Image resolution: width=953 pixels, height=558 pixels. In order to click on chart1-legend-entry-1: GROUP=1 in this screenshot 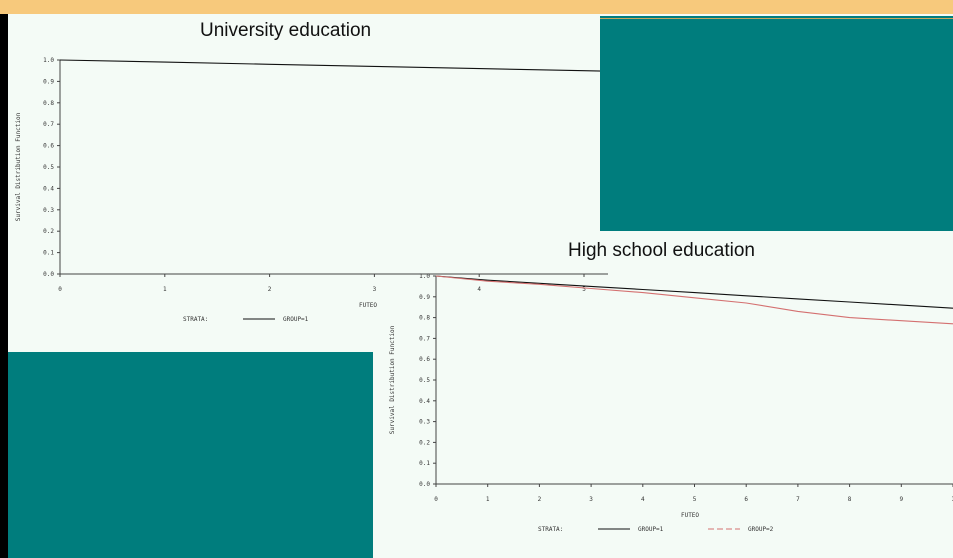, I will do `click(296, 319)`.